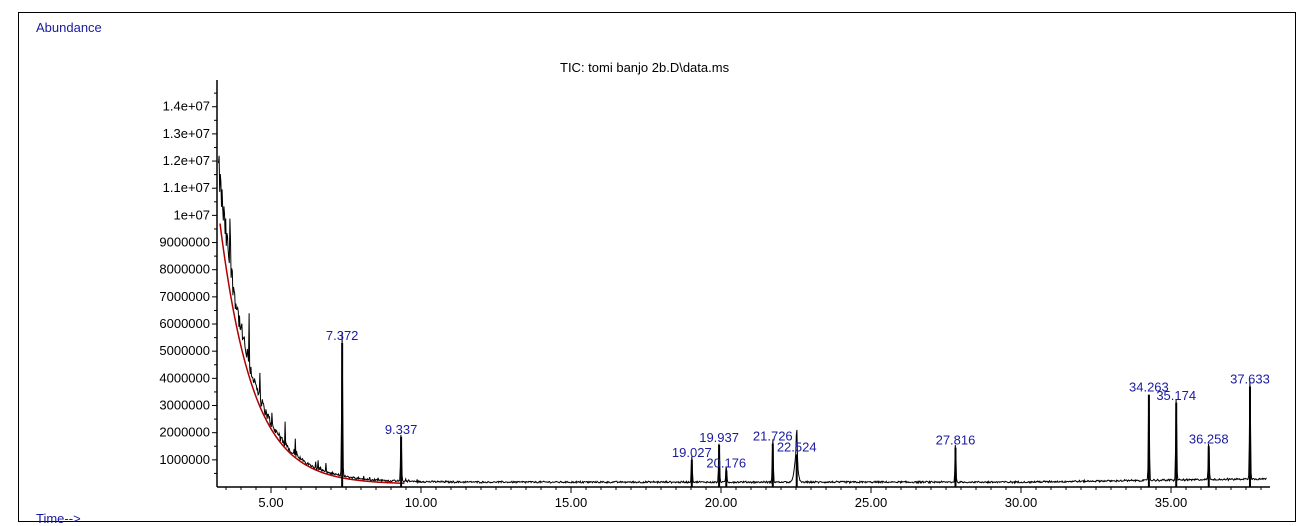 This screenshot has height=526, width=1298. I want to click on x-tick-label: 10.00, so click(421, 502).